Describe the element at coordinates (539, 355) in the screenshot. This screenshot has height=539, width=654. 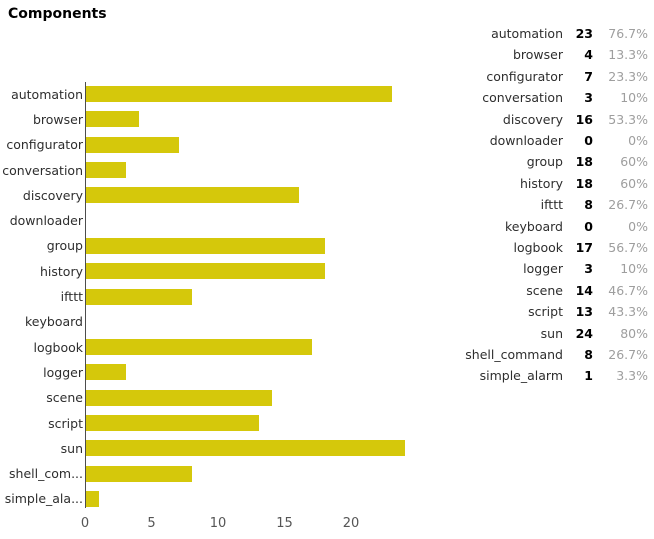
I see `legend-row-shell_command: shell_command 8 26.7%` at that location.